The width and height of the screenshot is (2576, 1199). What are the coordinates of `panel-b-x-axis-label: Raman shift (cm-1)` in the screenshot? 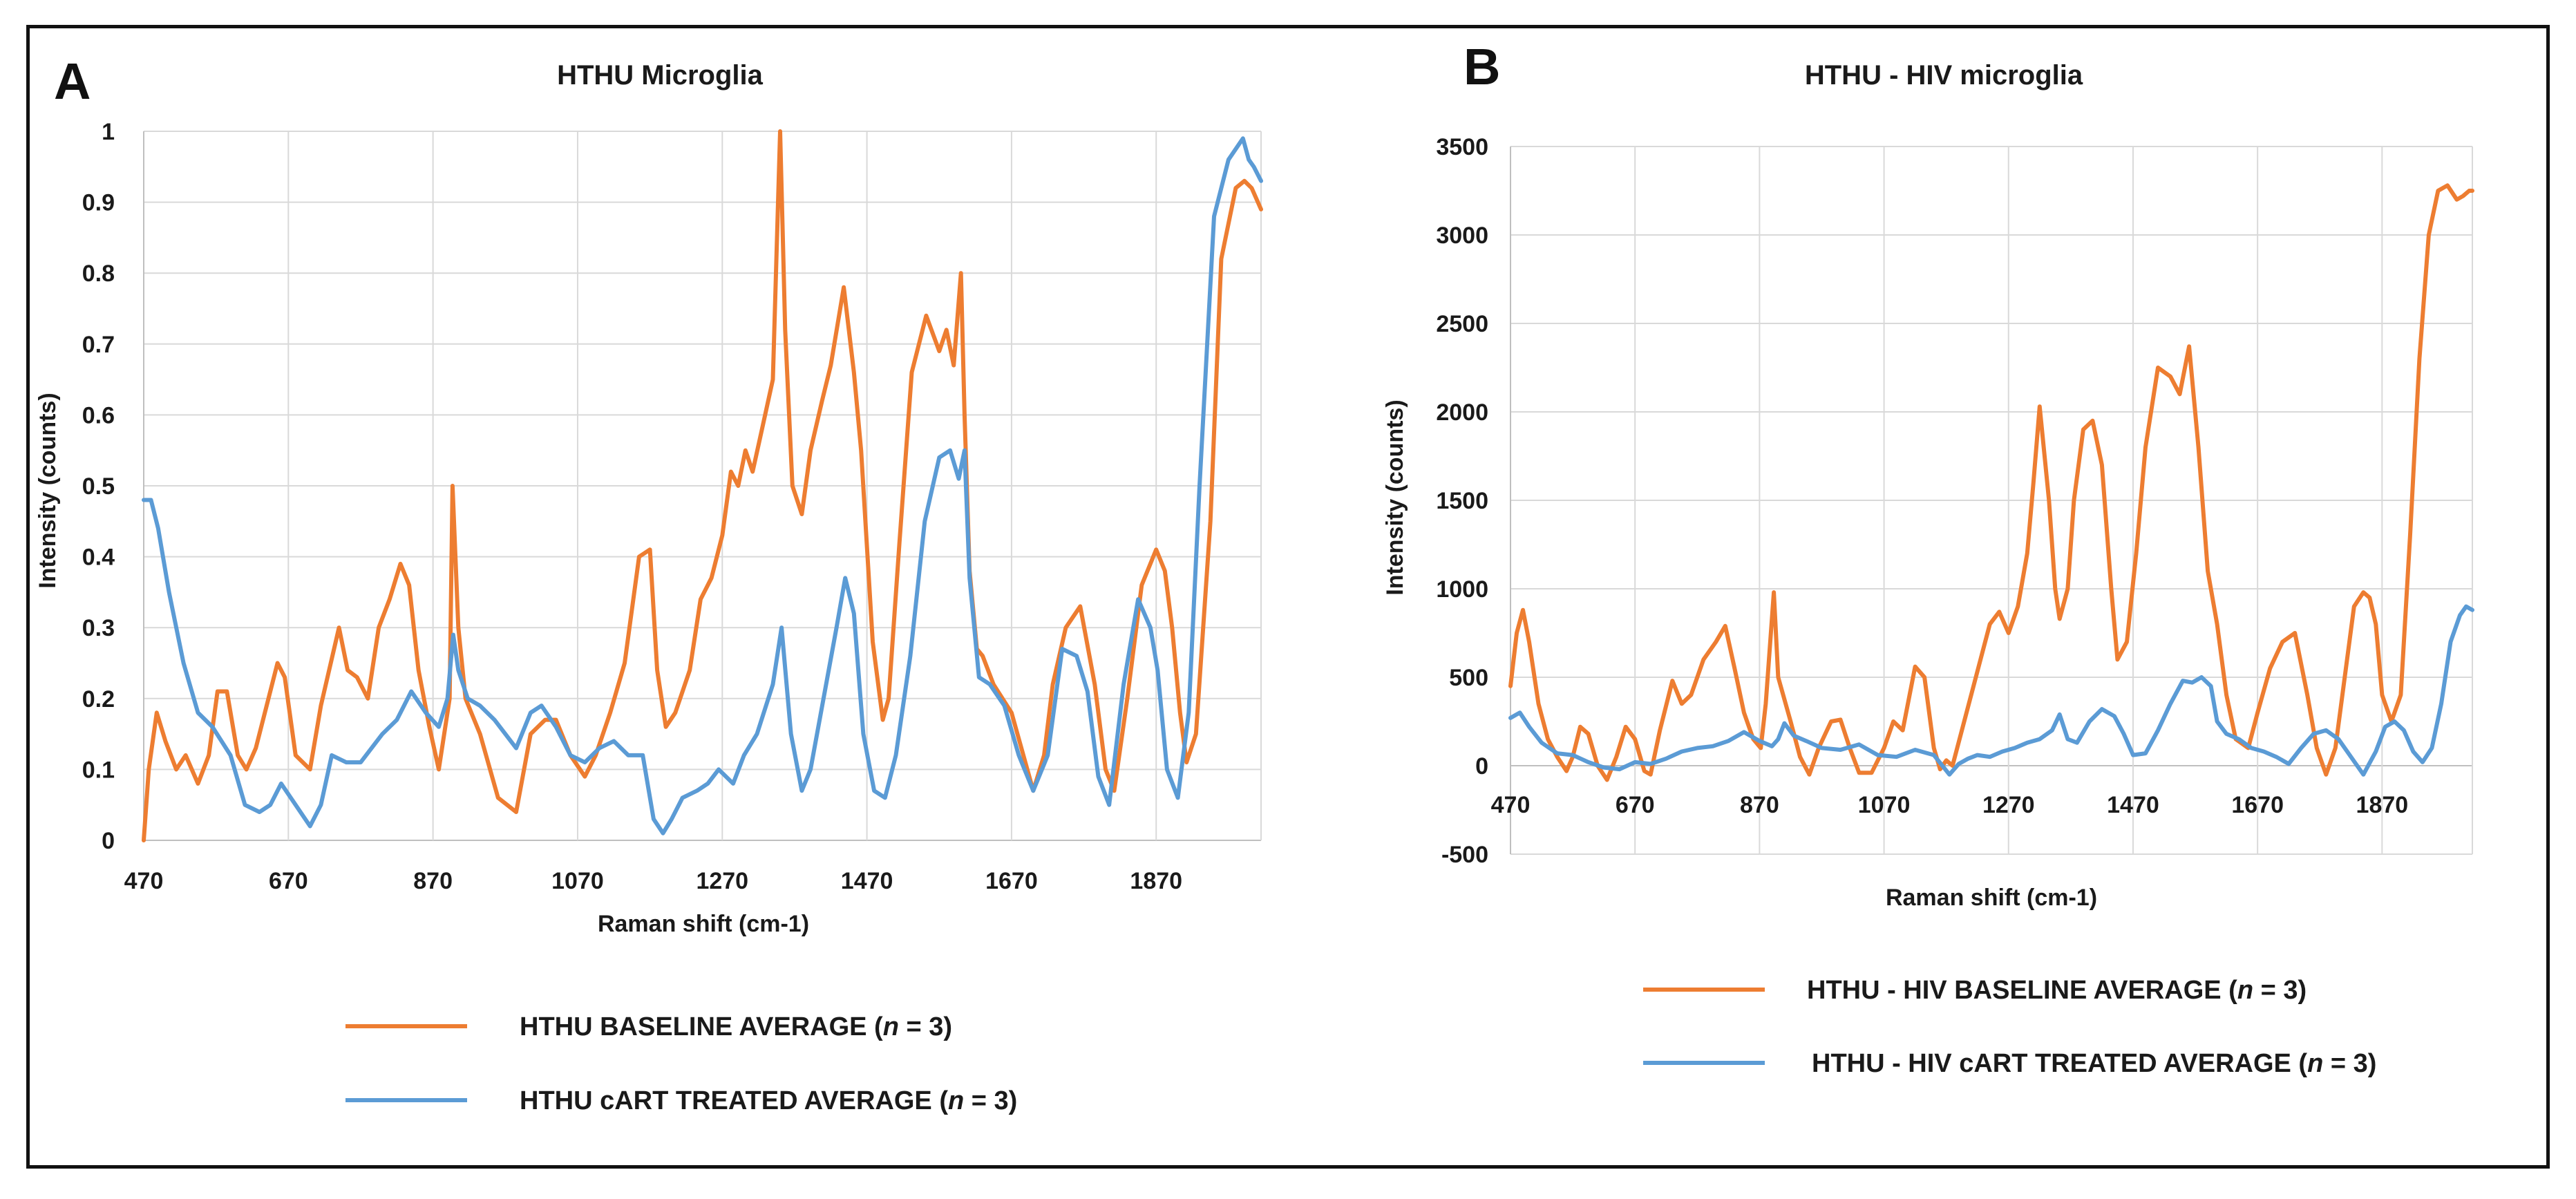 It's located at (1991, 898).